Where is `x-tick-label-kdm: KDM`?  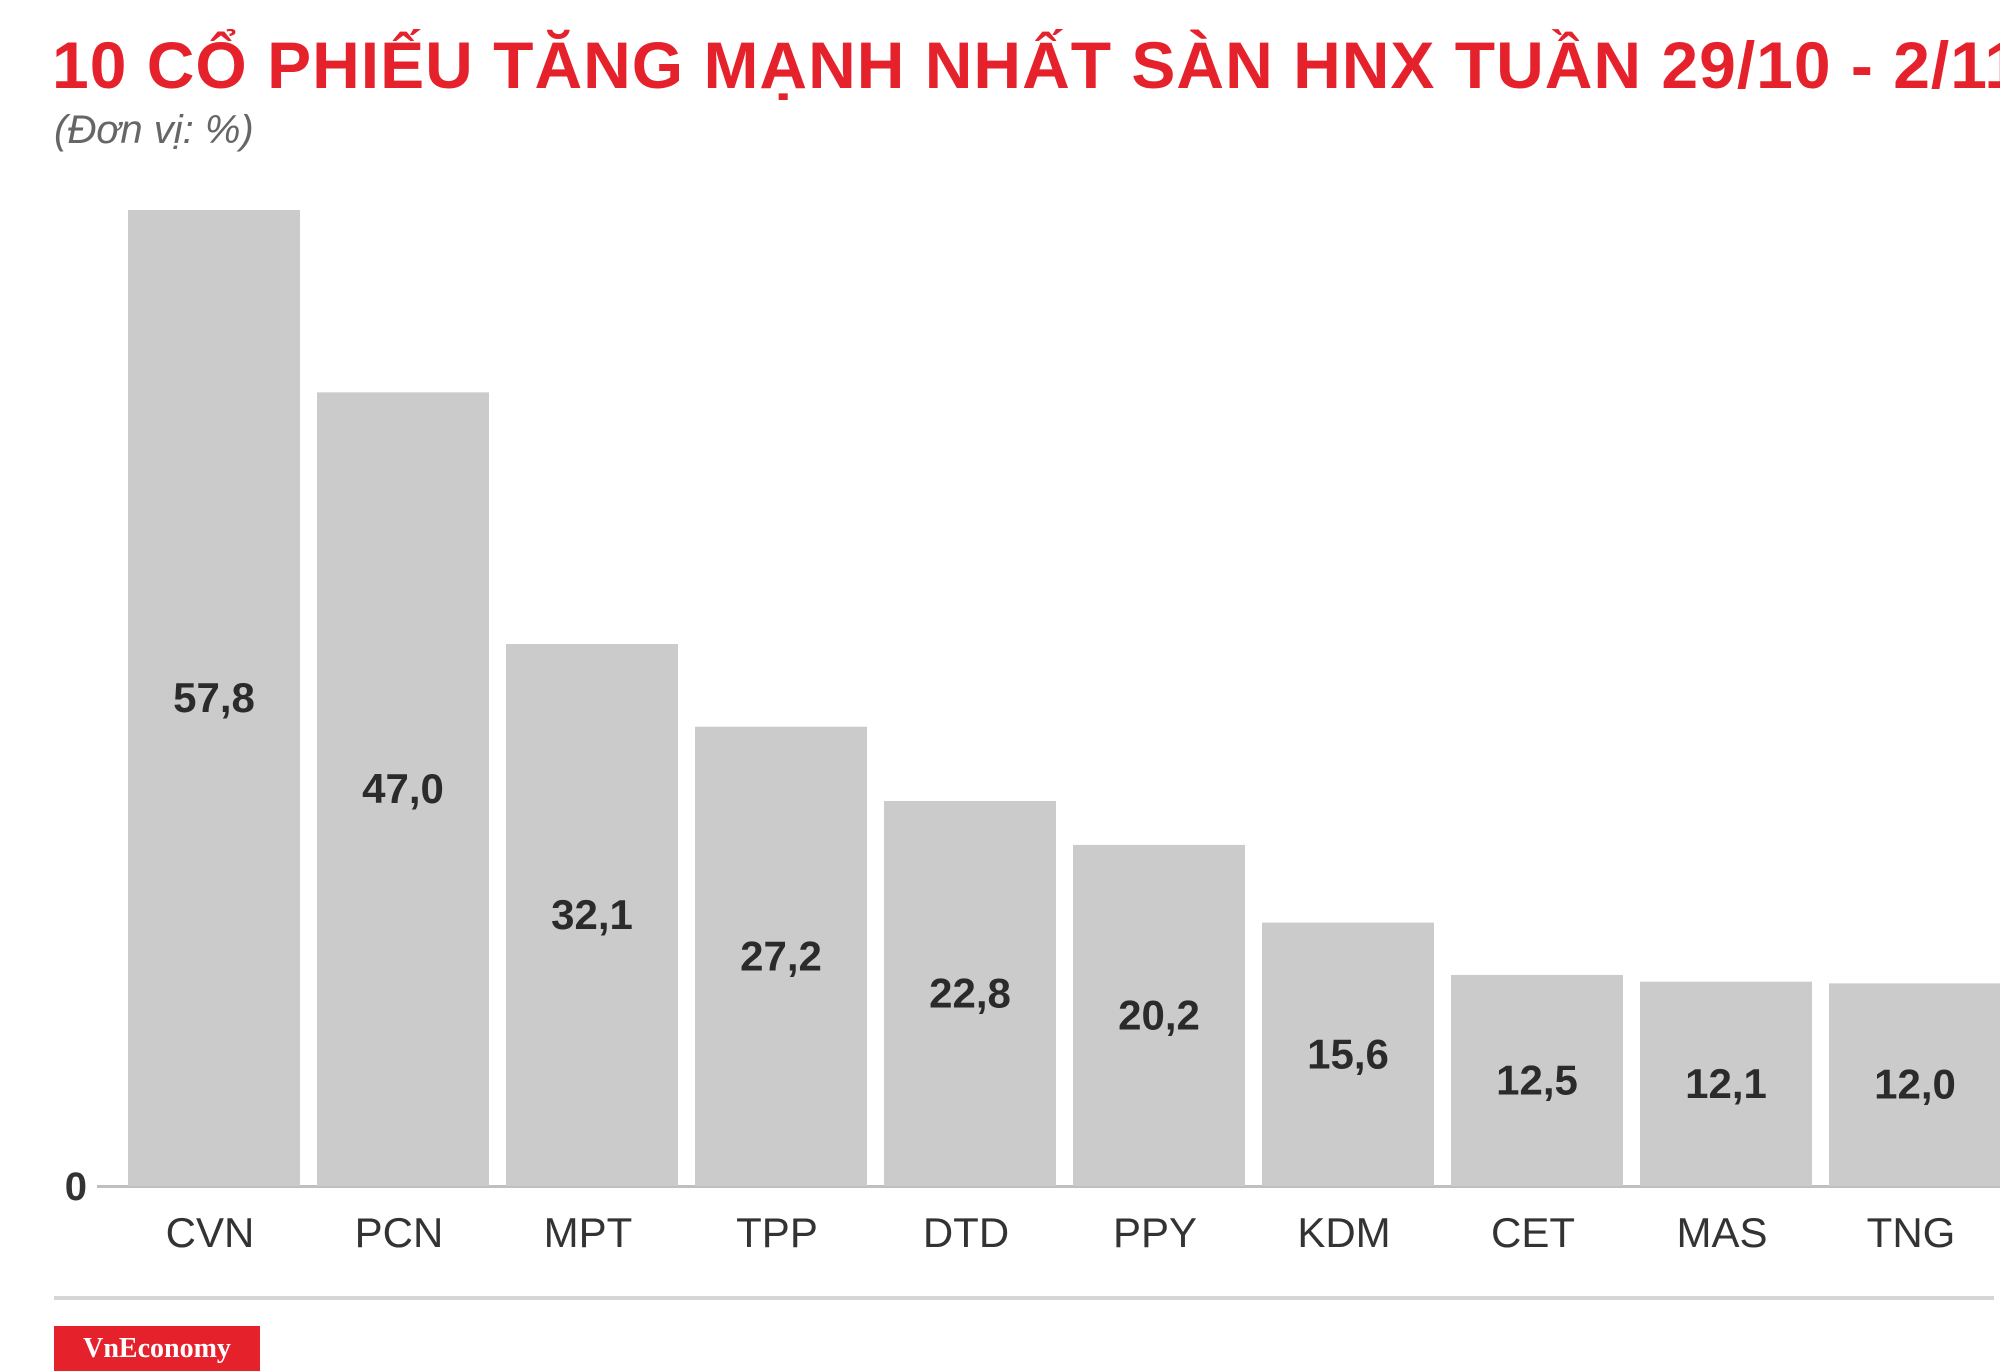
x-tick-label-kdm: KDM is located at coordinates (1343, 1232).